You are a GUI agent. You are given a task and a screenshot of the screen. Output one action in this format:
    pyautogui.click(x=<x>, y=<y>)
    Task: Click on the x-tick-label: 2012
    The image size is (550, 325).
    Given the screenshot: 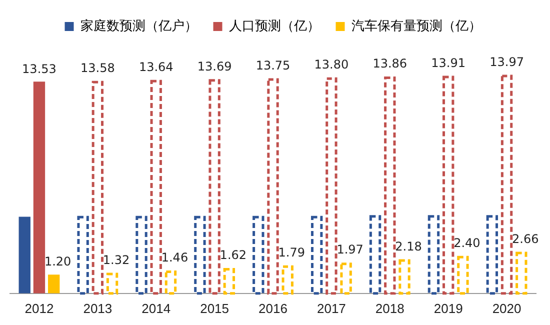 What is the action you would take?
    pyautogui.click(x=39, y=308)
    